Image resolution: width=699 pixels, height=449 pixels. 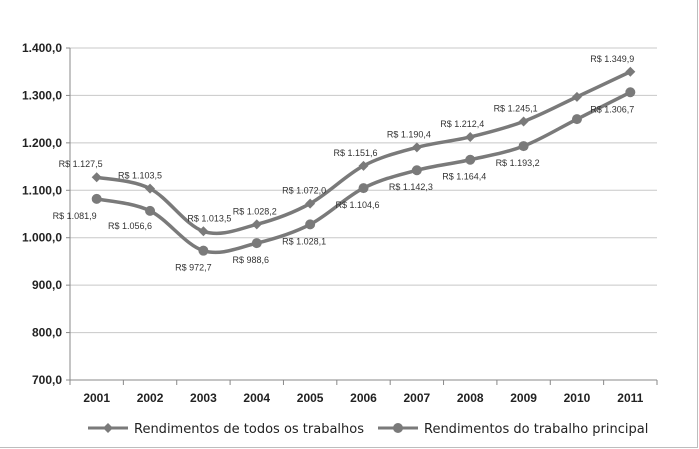 What do you see at coordinates (249, 429) in the screenshot?
I see `legend-label-1: Rendimentos de todos os trabalhos` at bounding box center [249, 429].